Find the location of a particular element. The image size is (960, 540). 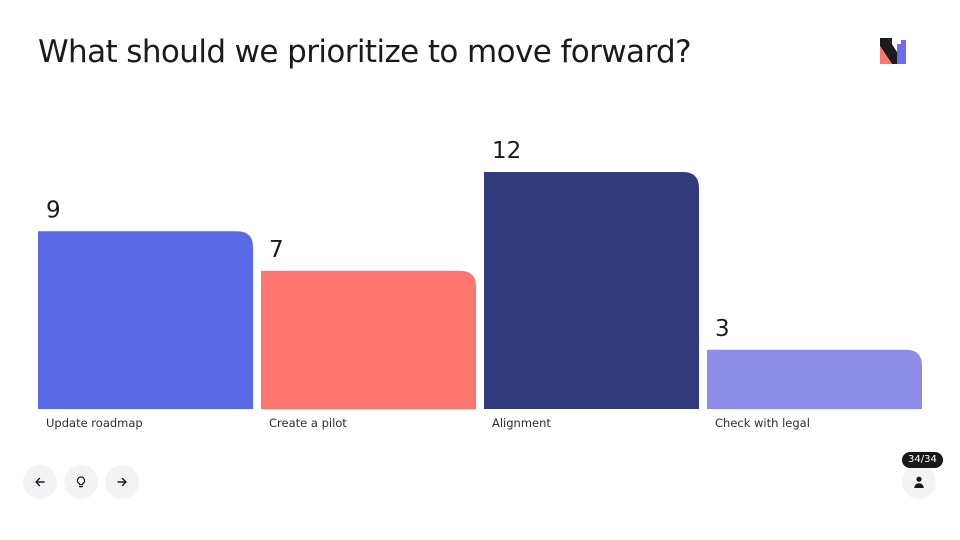

slide-counter-badge: 34/34 is located at coordinates (922, 460).